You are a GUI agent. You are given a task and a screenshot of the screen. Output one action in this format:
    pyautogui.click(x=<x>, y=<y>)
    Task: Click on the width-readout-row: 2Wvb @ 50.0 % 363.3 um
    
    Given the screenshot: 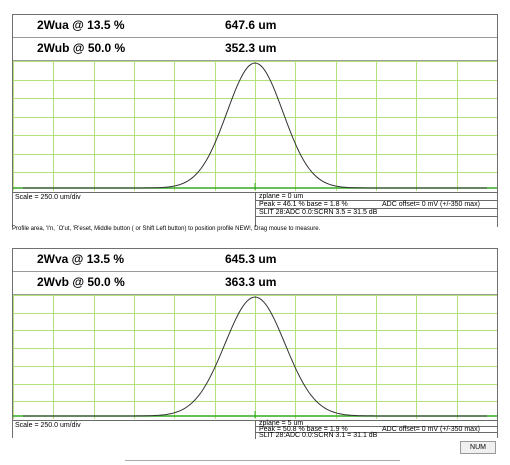 What is the action you would take?
    pyautogui.click(x=255, y=283)
    